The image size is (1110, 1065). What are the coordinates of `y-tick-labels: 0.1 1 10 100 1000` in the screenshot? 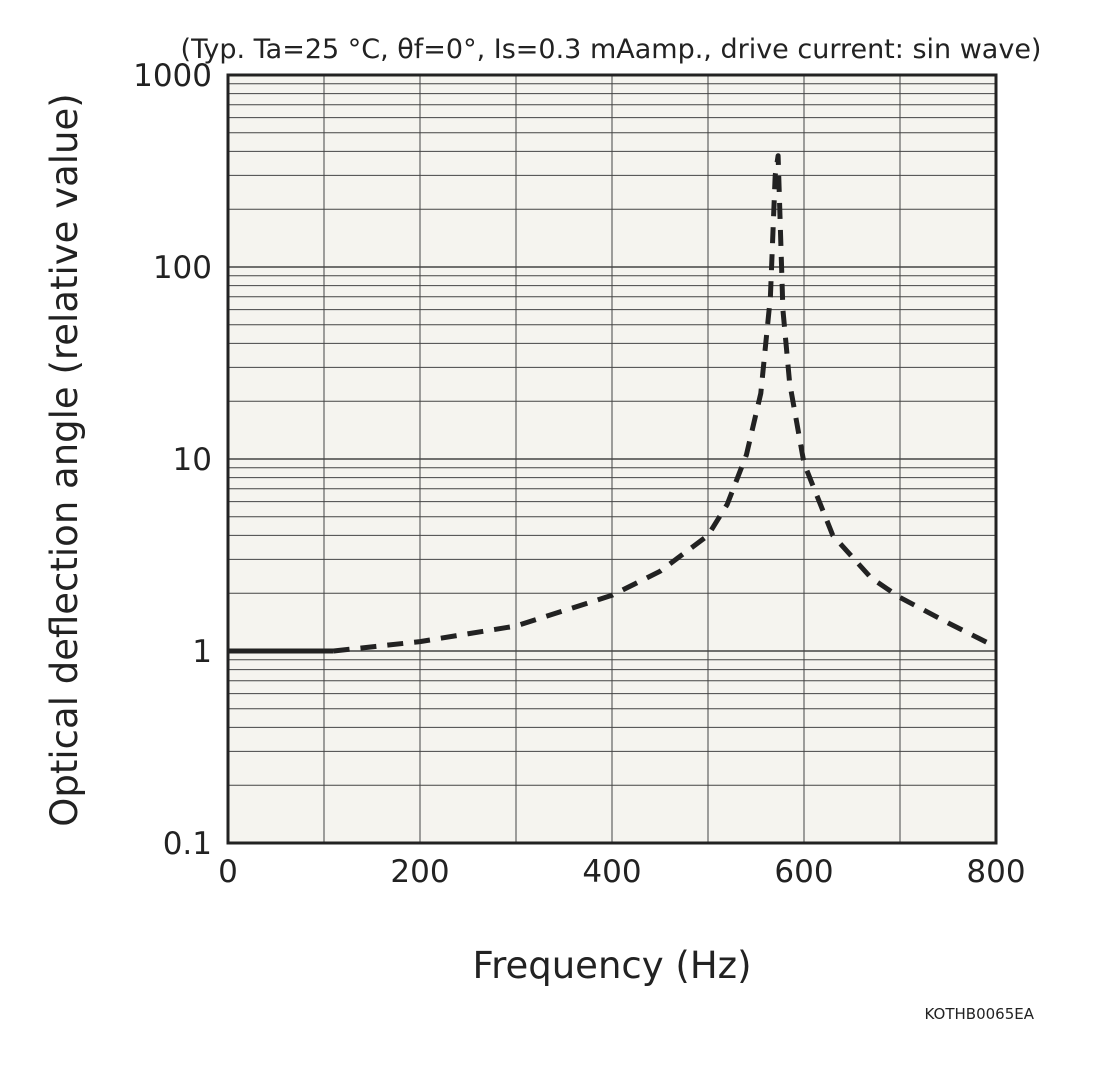 It's located at (172, 460).